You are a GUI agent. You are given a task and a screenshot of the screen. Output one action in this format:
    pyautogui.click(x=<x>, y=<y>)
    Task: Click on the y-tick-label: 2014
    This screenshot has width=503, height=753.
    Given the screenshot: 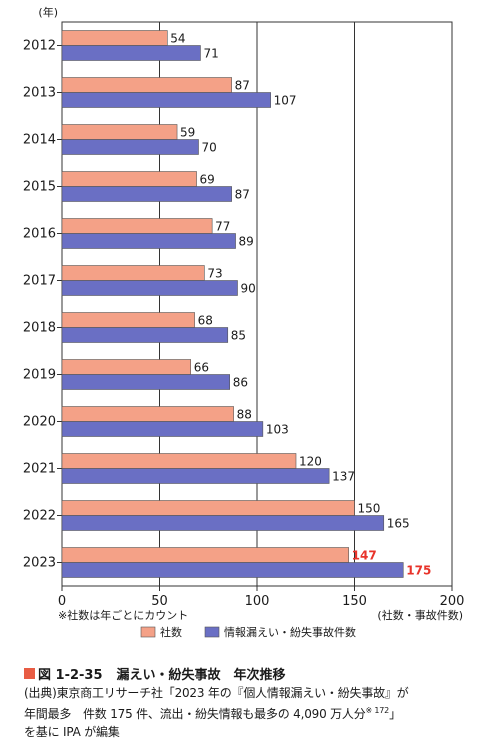 What is the action you would take?
    pyautogui.click(x=39, y=140)
    